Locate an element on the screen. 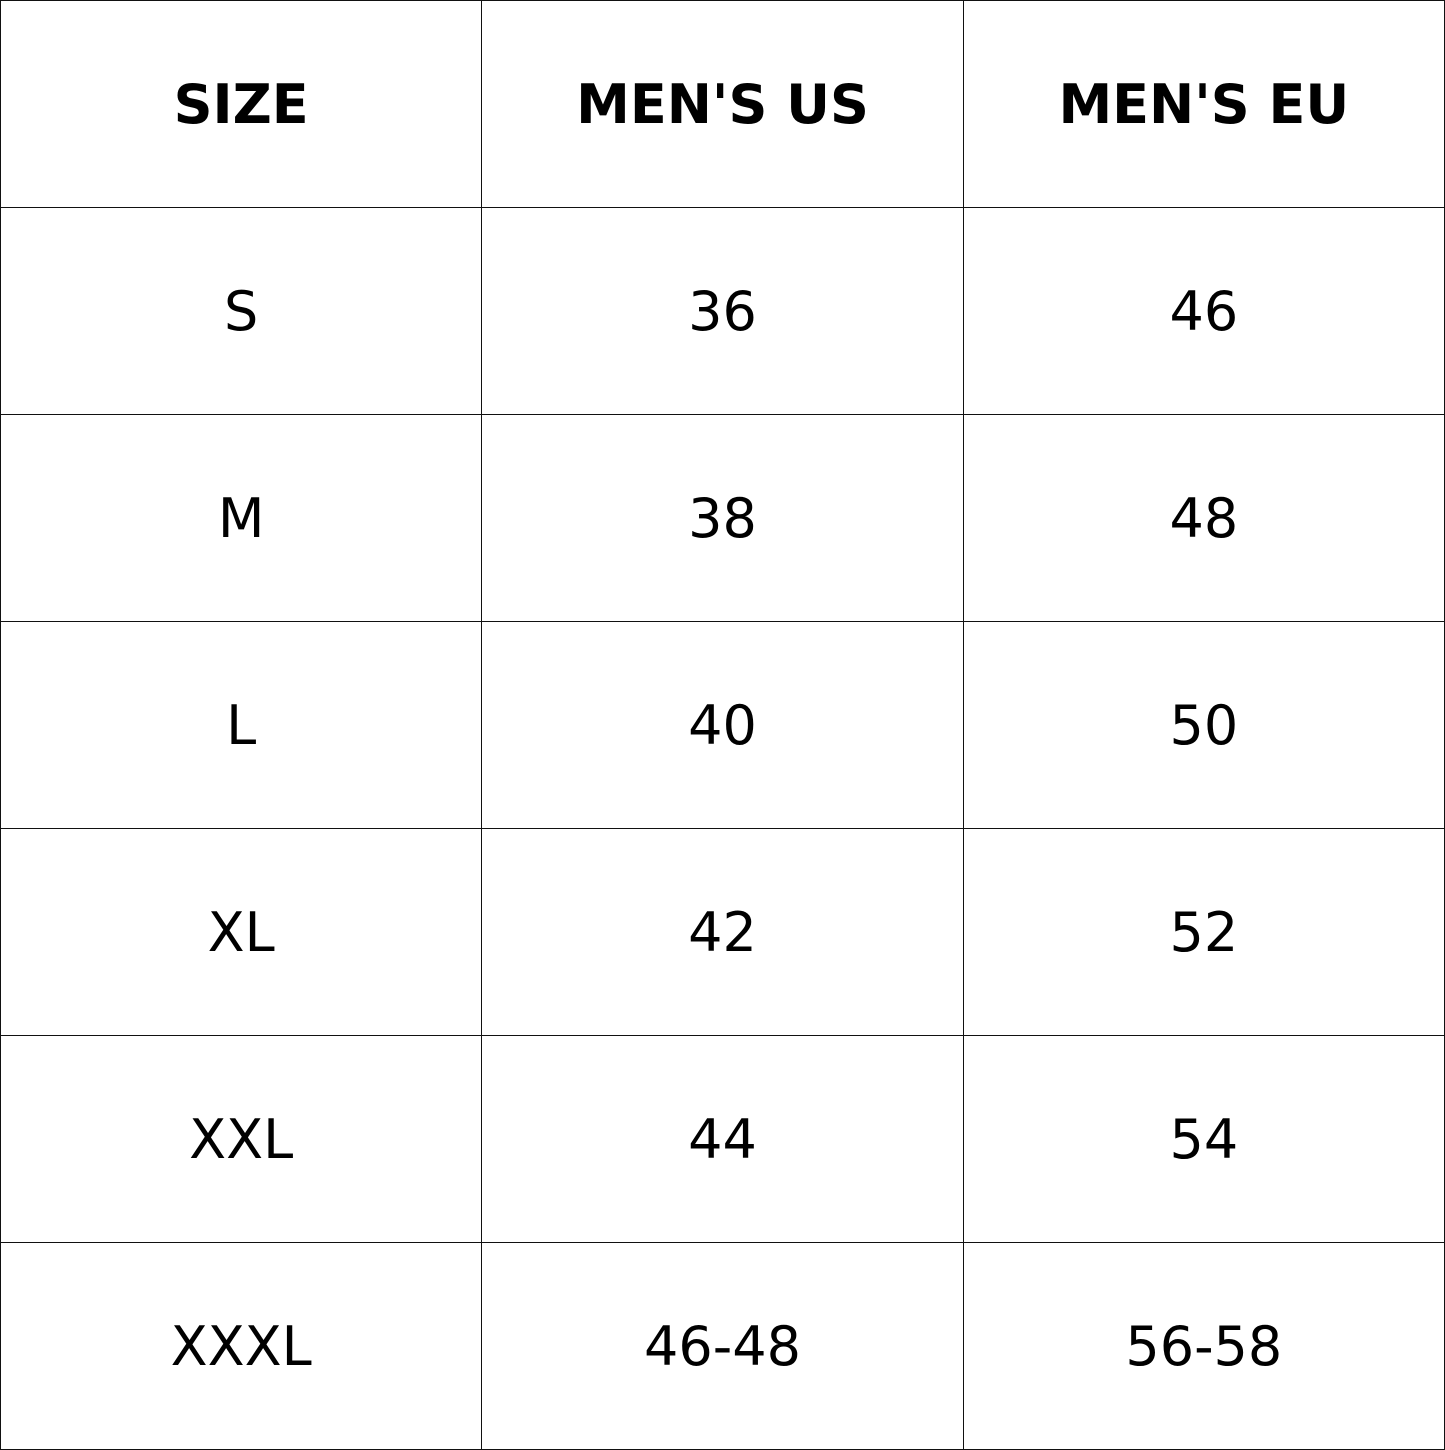 This screenshot has height=1450, width=1445. table-row: S 36 46 is located at coordinates (722, 311).